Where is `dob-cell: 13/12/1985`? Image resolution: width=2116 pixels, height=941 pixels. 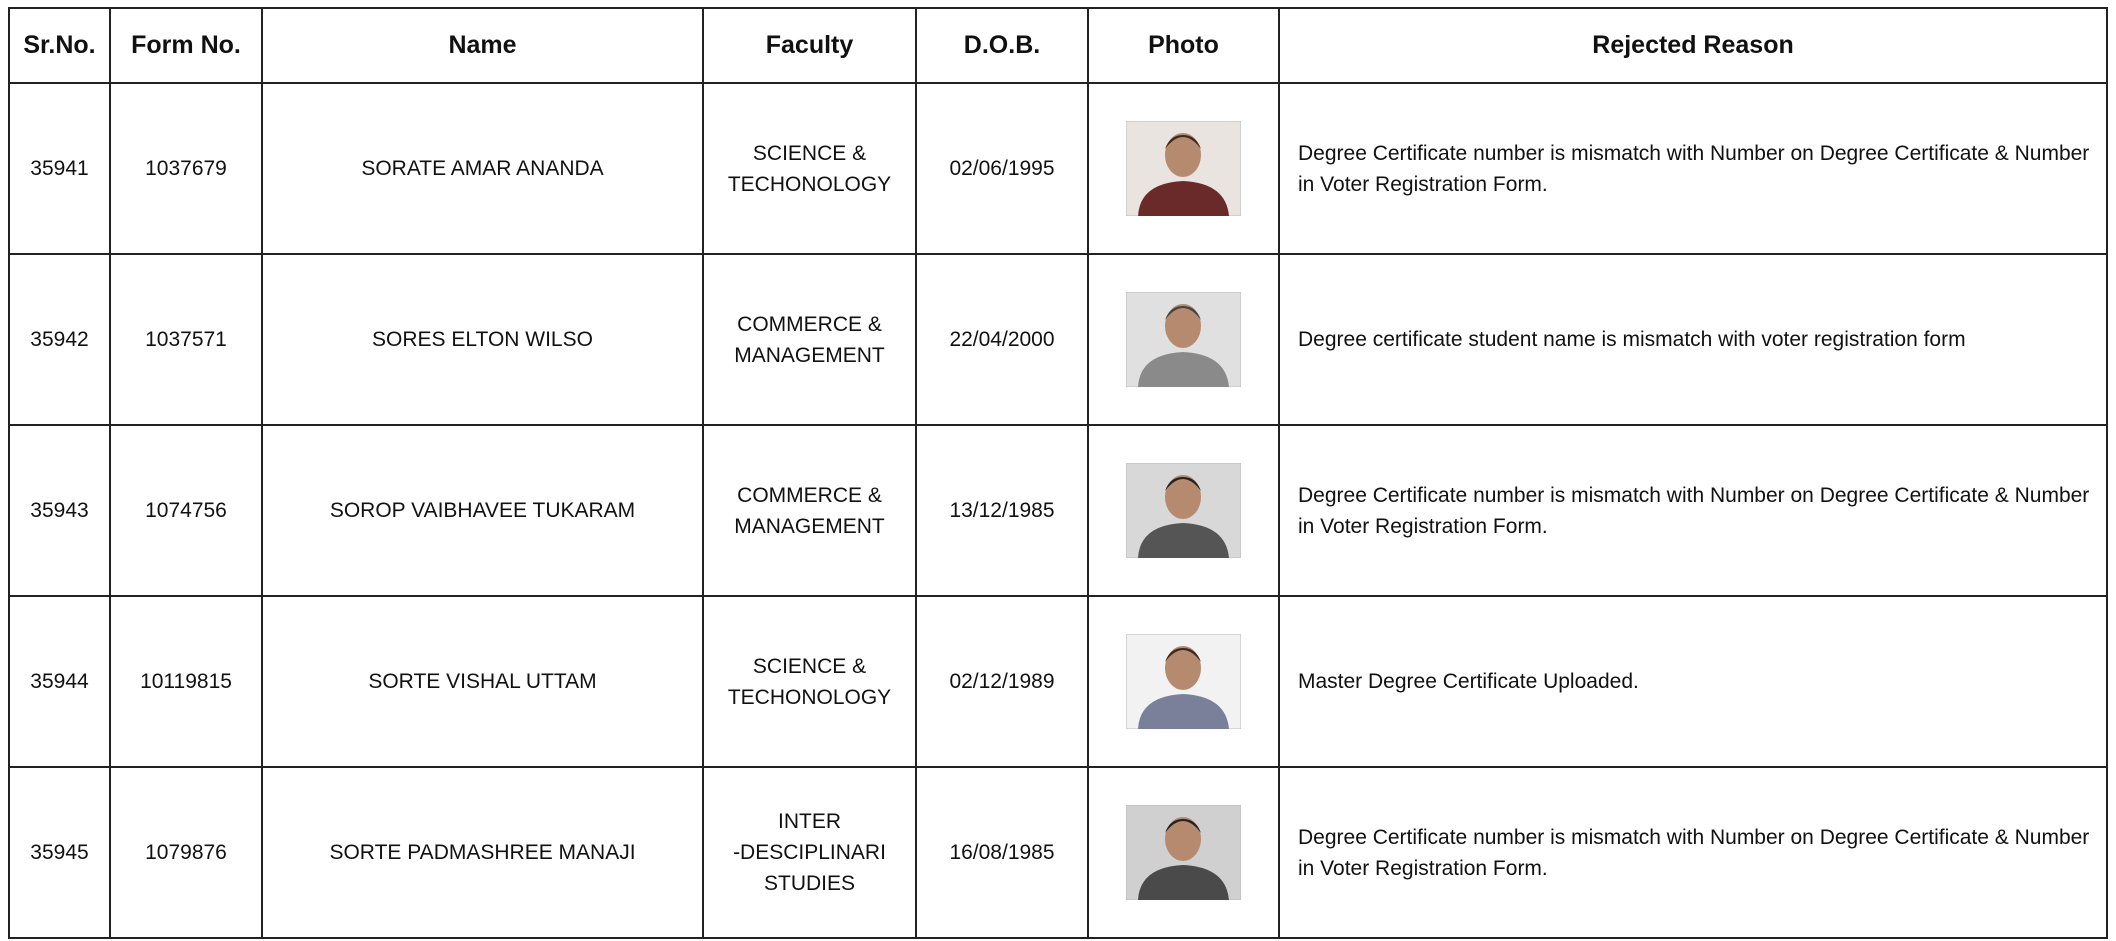
dob-cell: 13/12/1985 is located at coordinates (1002, 510).